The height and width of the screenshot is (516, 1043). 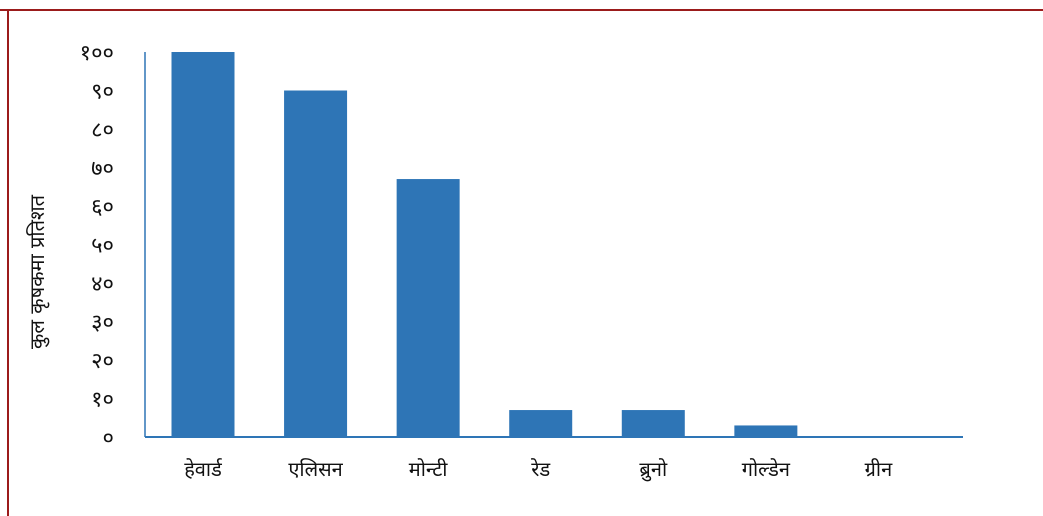 I want to click on y-axis-title-group: कुल कृषकमा प्रतिशत, so click(x=37, y=271).